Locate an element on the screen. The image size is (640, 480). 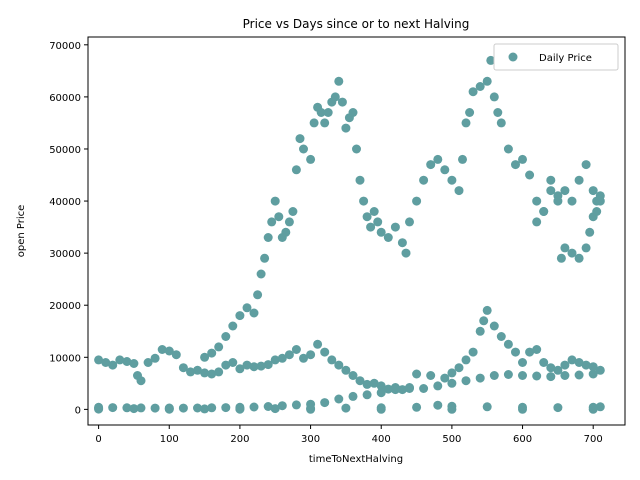
y-axis: 0 10000 20000 30000 40000 50000 60000 70000 is located at coordinates (68, 228).